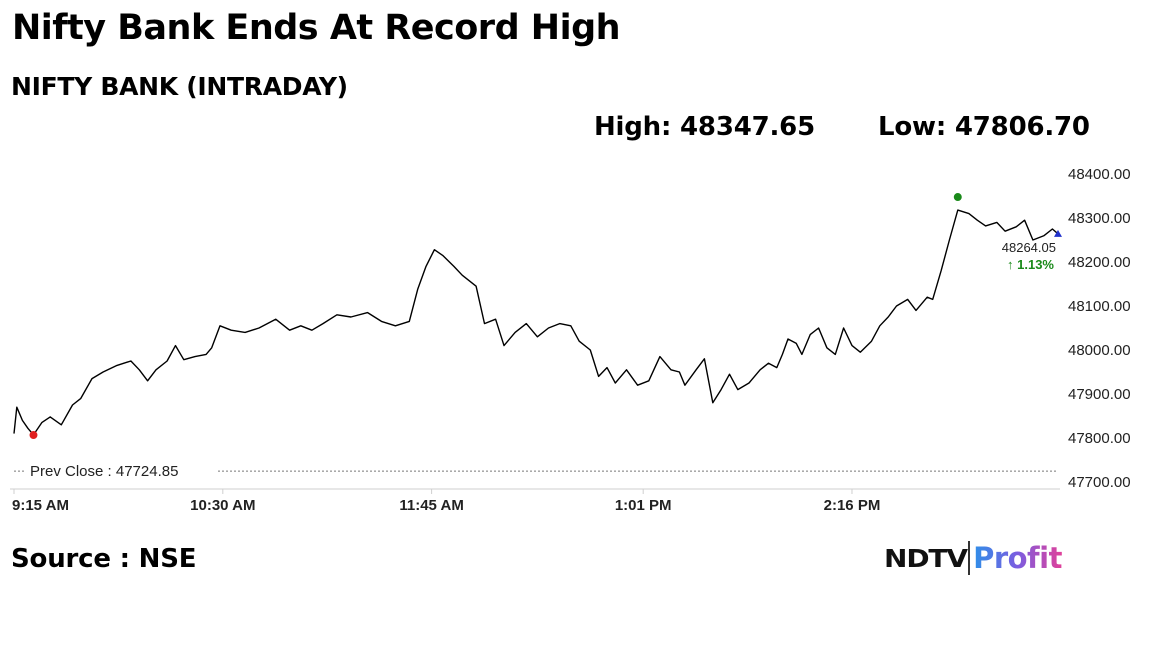  I want to click on logo-ndtv-text: NDTV, so click(926, 558).